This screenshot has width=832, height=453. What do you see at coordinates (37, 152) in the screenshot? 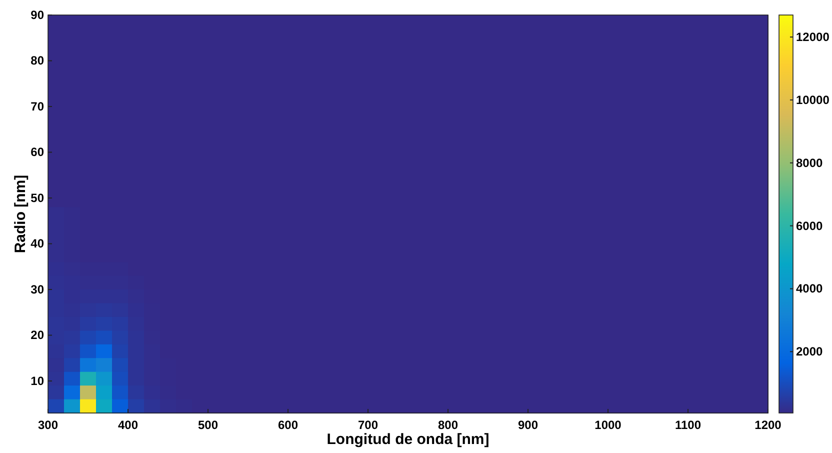
I see `y-tick-label: 60` at bounding box center [37, 152].